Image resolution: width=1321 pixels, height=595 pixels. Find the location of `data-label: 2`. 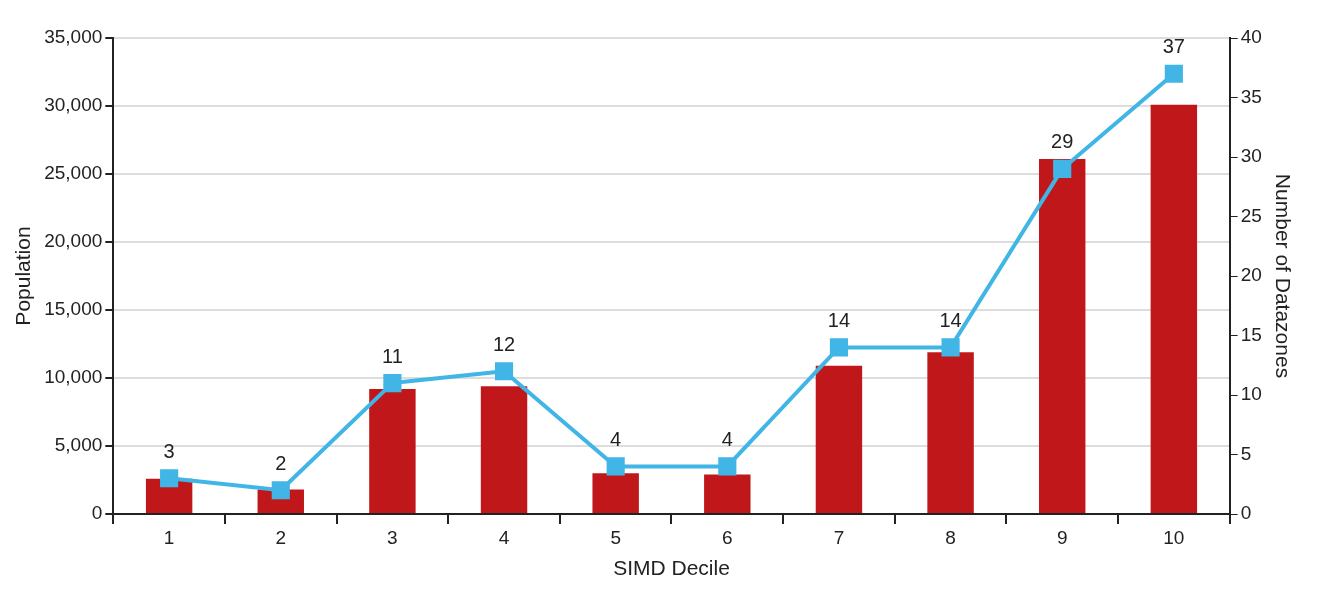

data-label: 2 is located at coordinates (281, 462).